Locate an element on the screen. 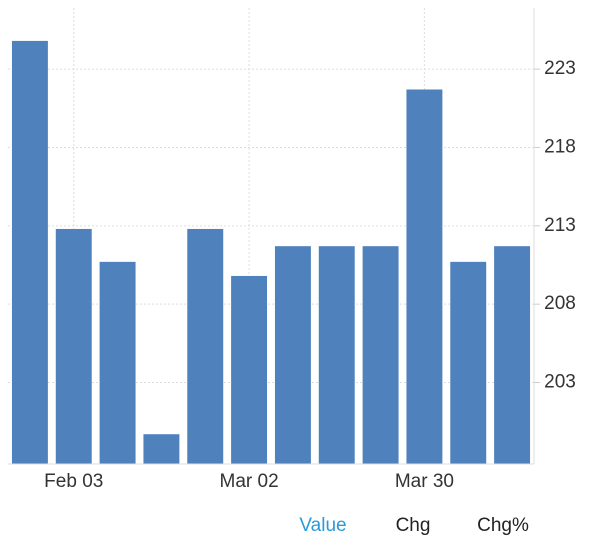  toggle-button: Chg% is located at coordinates (503, 525).